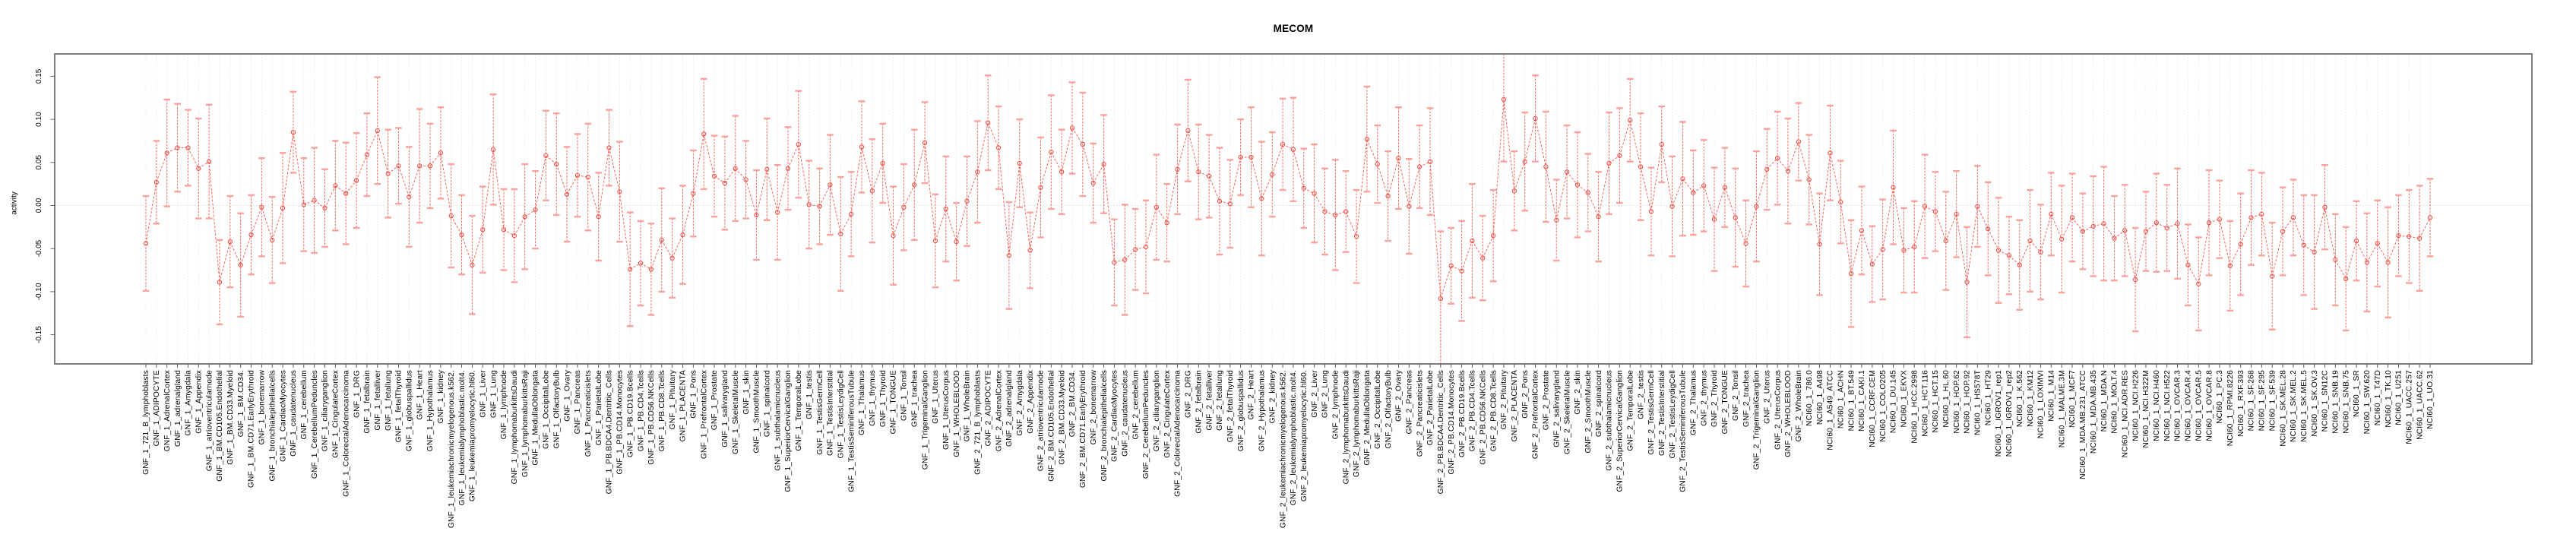 The image size is (2576, 547). Describe the element at coordinates (757, 412) in the screenshot. I see `x-tick-label: GNF_1_SmoothMuscle` at that location.